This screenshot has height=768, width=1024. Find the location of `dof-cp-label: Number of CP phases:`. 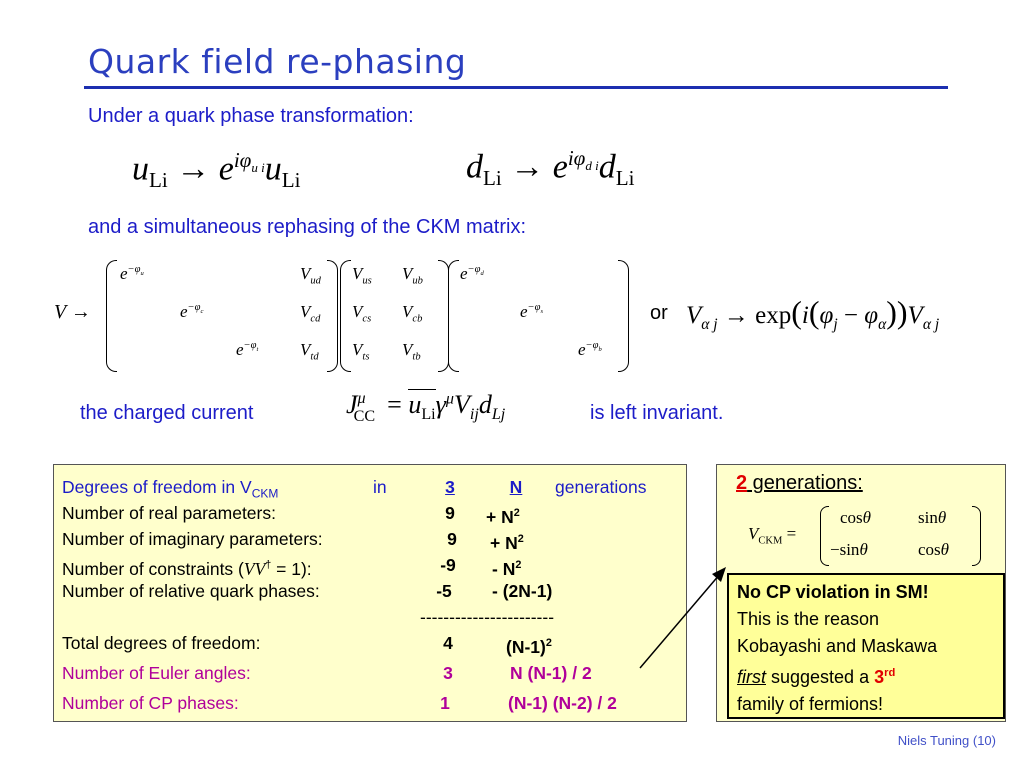

dof-cp-label: Number of CP phases: is located at coordinates (150, 703).